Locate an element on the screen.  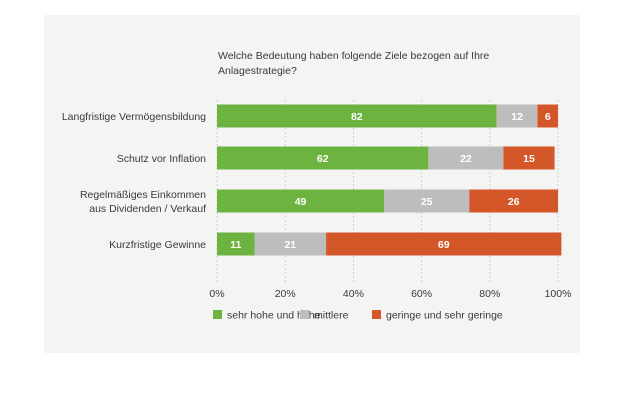
bar-value-label: 15 is located at coordinates (529, 159).